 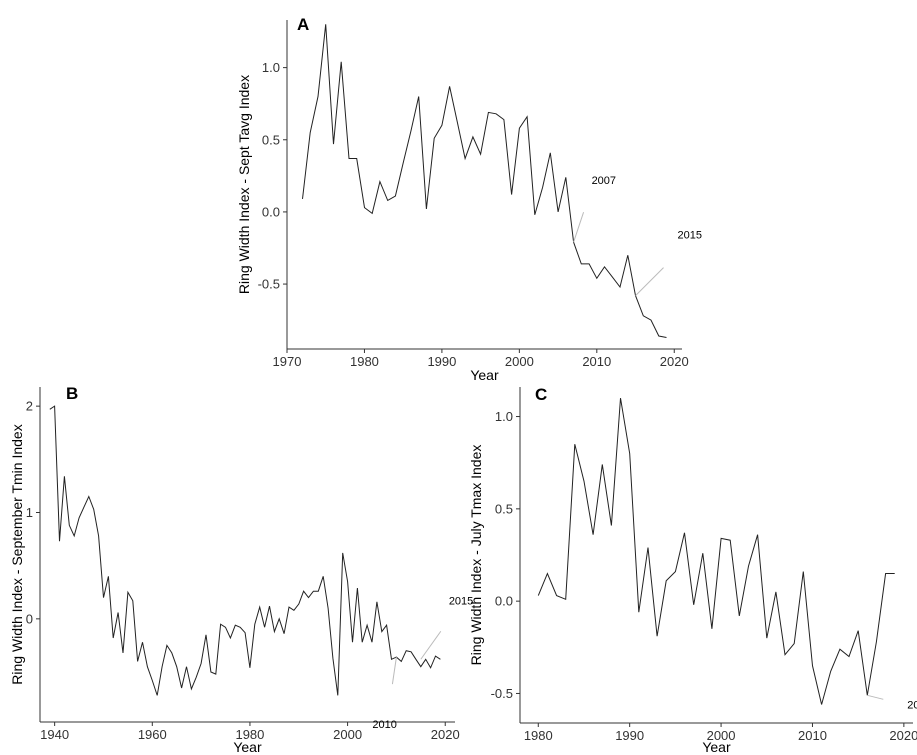 I want to click on annotation-label: 2015, so click(x=690, y=236).